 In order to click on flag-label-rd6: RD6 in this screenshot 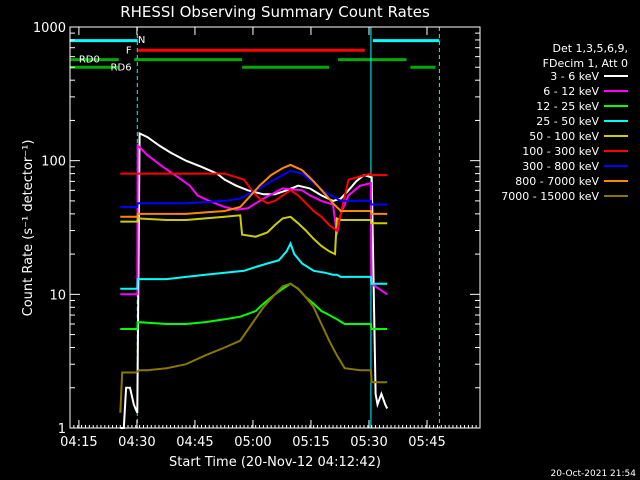, I will do `click(121, 68)`.